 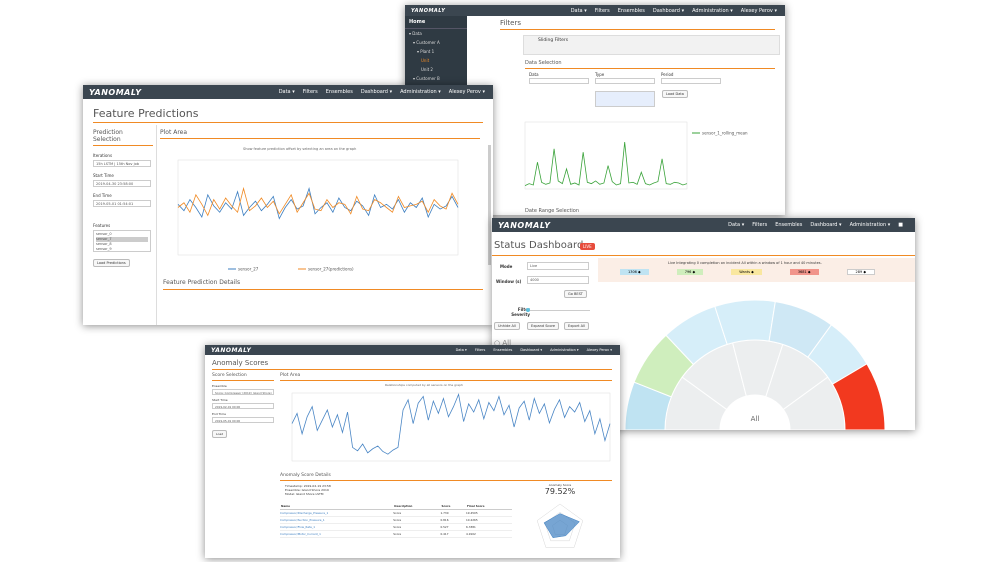 What do you see at coordinates (561, 525) in the screenshot?
I see `radar-area` at bounding box center [561, 525].